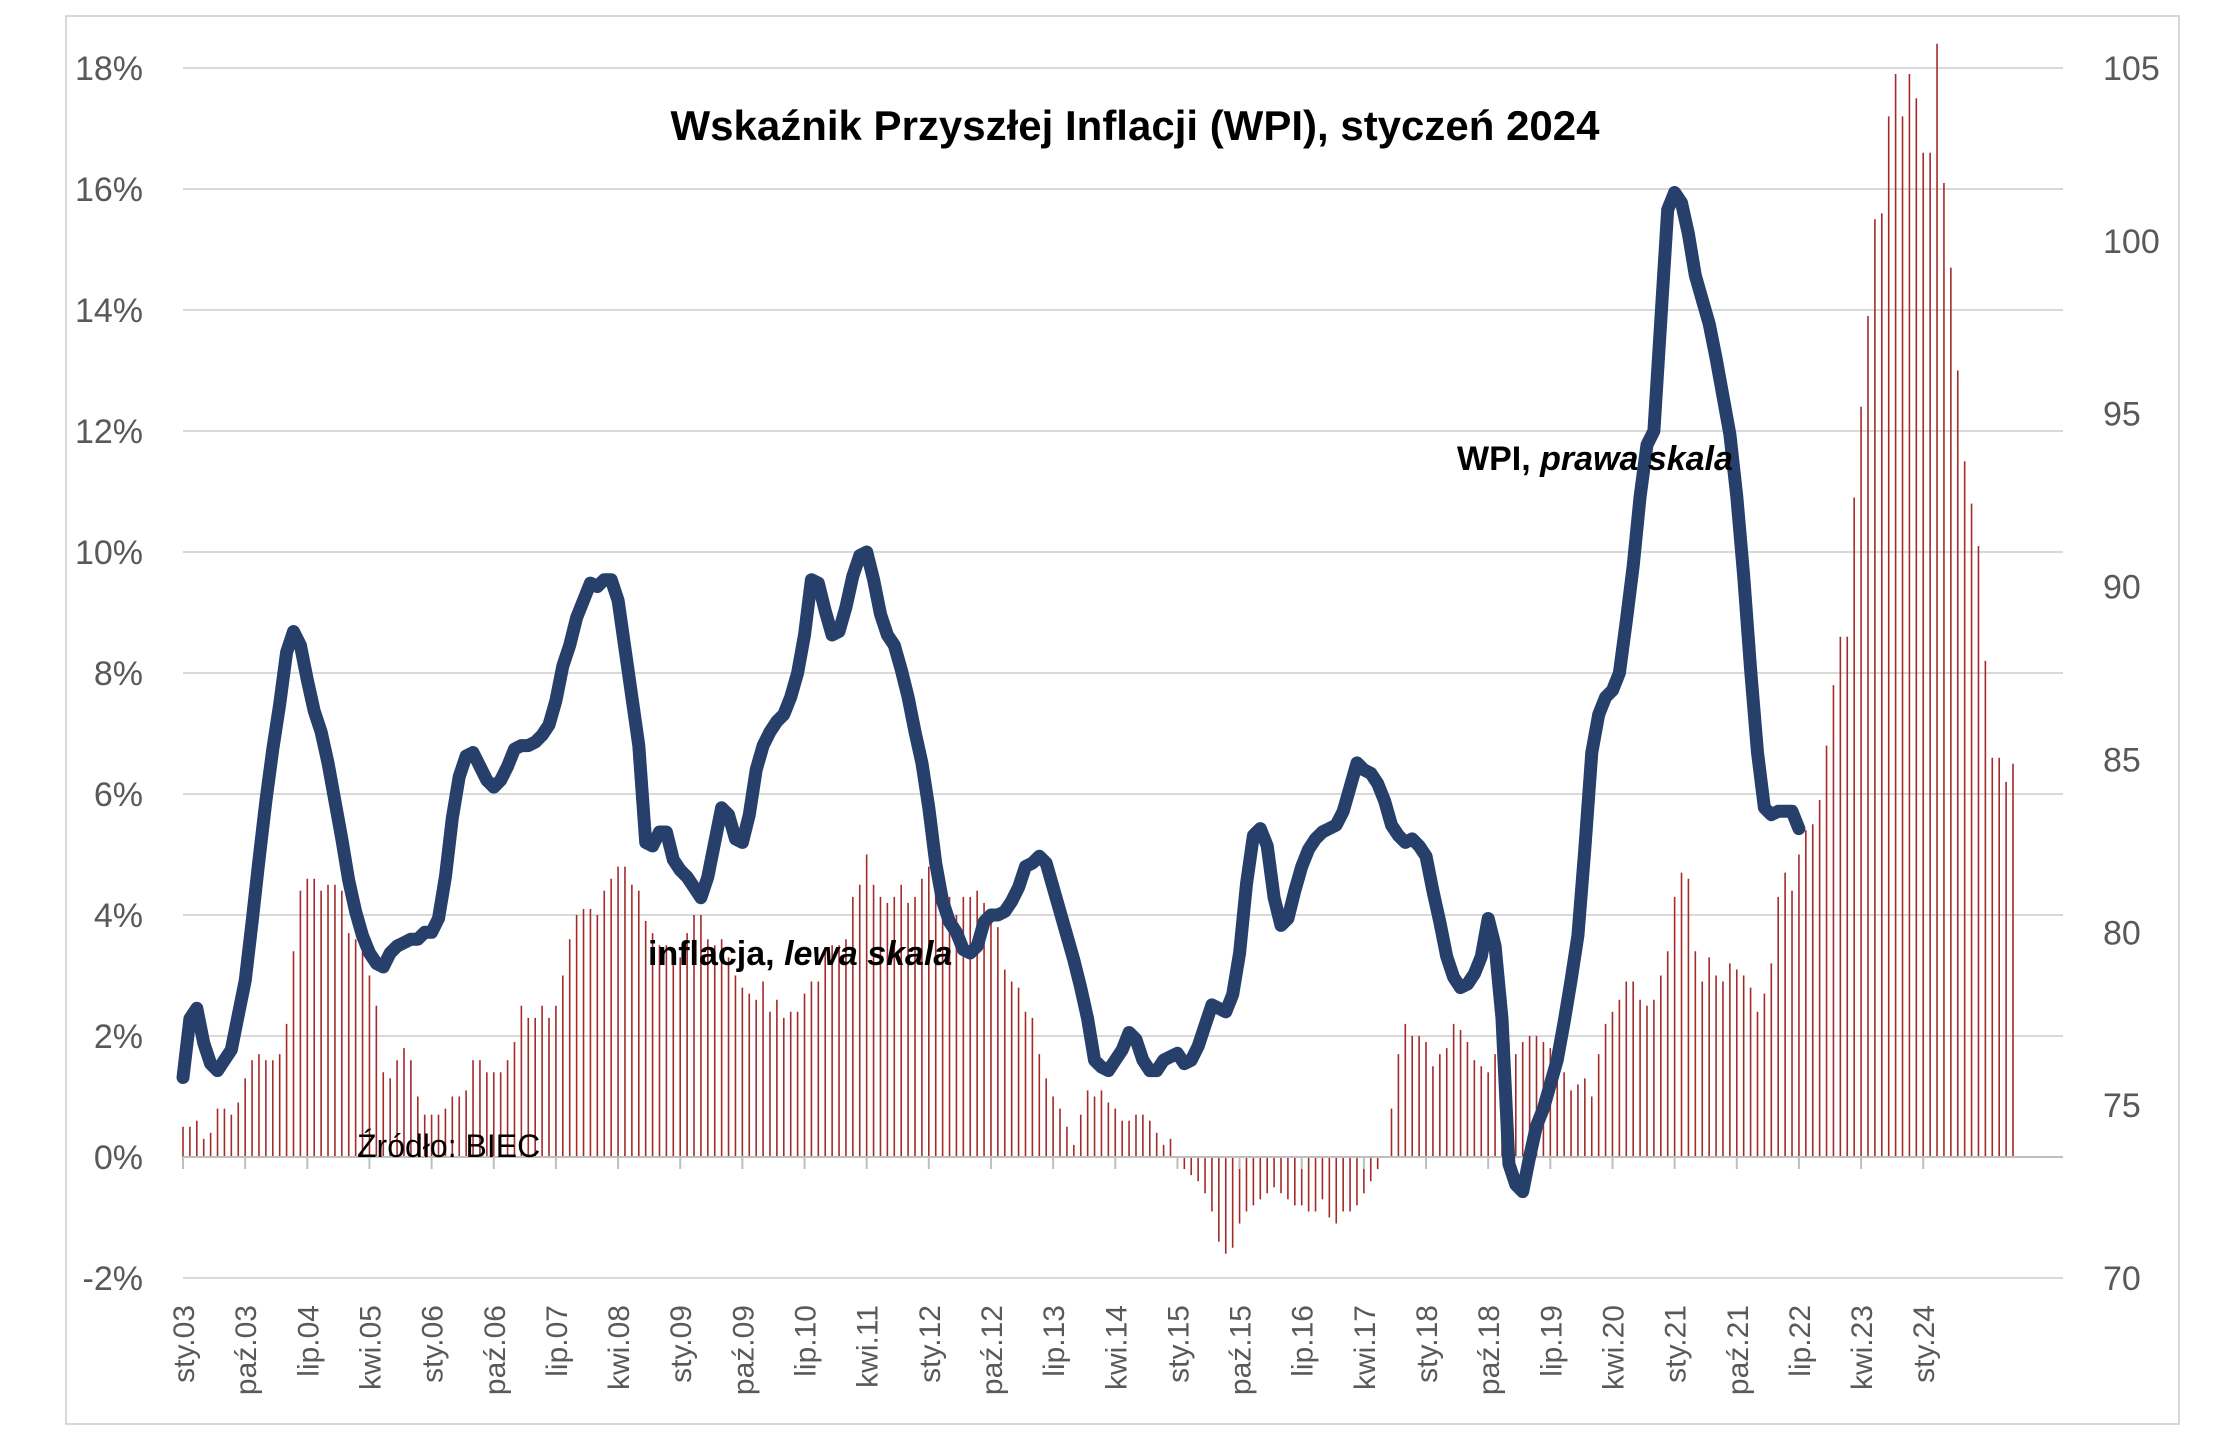 The height and width of the screenshot is (1448, 2226). Describe the element at coordinates (1054, 1341) in the screenshot. I see `x-tick-label: lip.13` at that location.